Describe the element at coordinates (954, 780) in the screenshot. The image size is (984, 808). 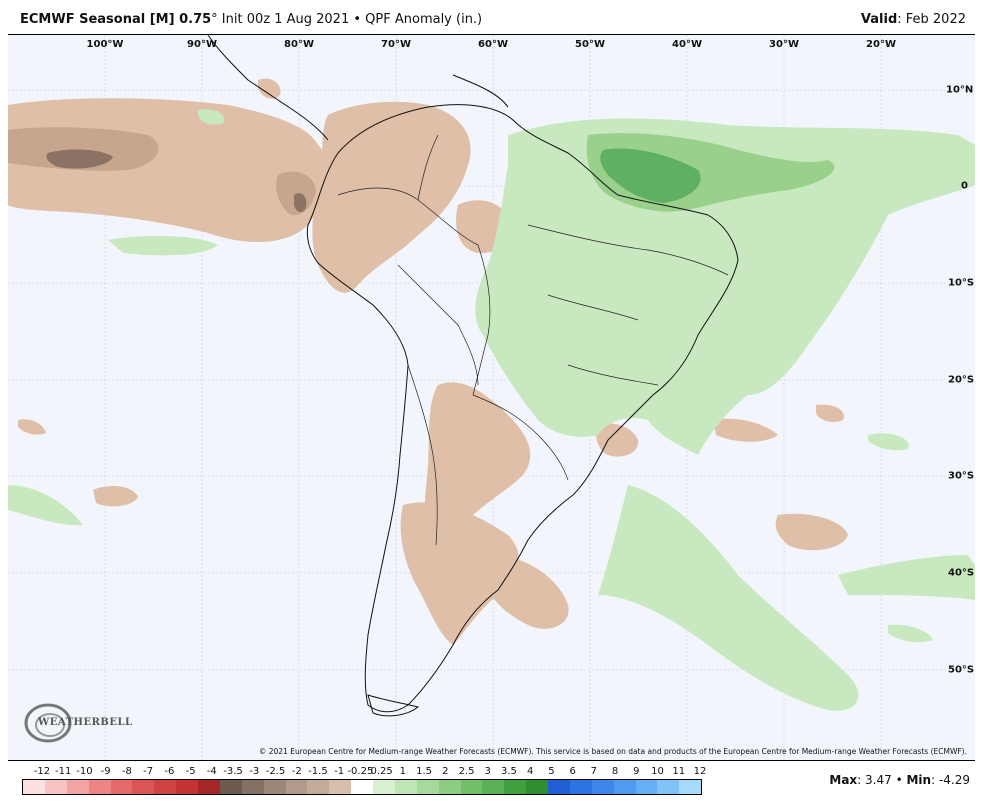
I see `min-value: -4.29` at that location.